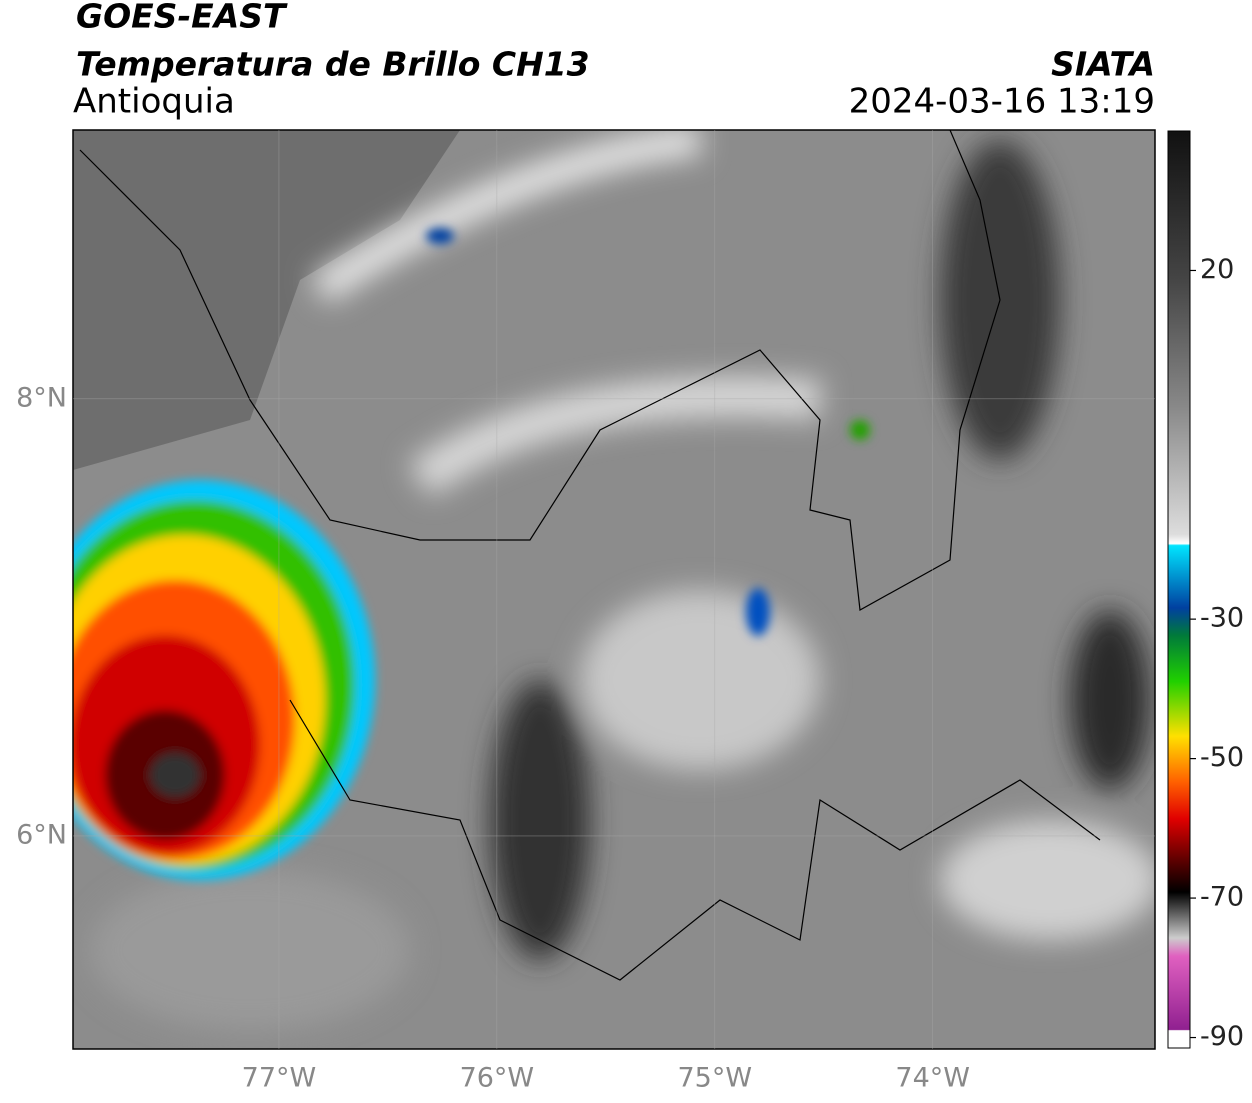 Image resolution: width=1252 pixels, height=1103 pixels. What do you see at coordinates (1222, 757) in the screenshot?
I see `colorbar-tick-label: -50` at bounding box center [1222, 757].